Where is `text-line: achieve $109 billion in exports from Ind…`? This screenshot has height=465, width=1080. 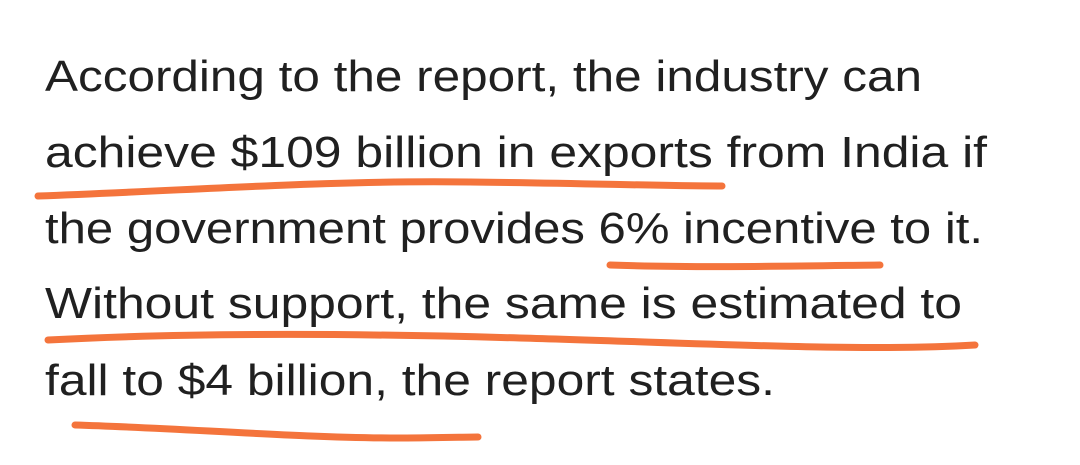
text-line: achieve $109 billion in exports from Ind… is located at coordinates (516, 152).